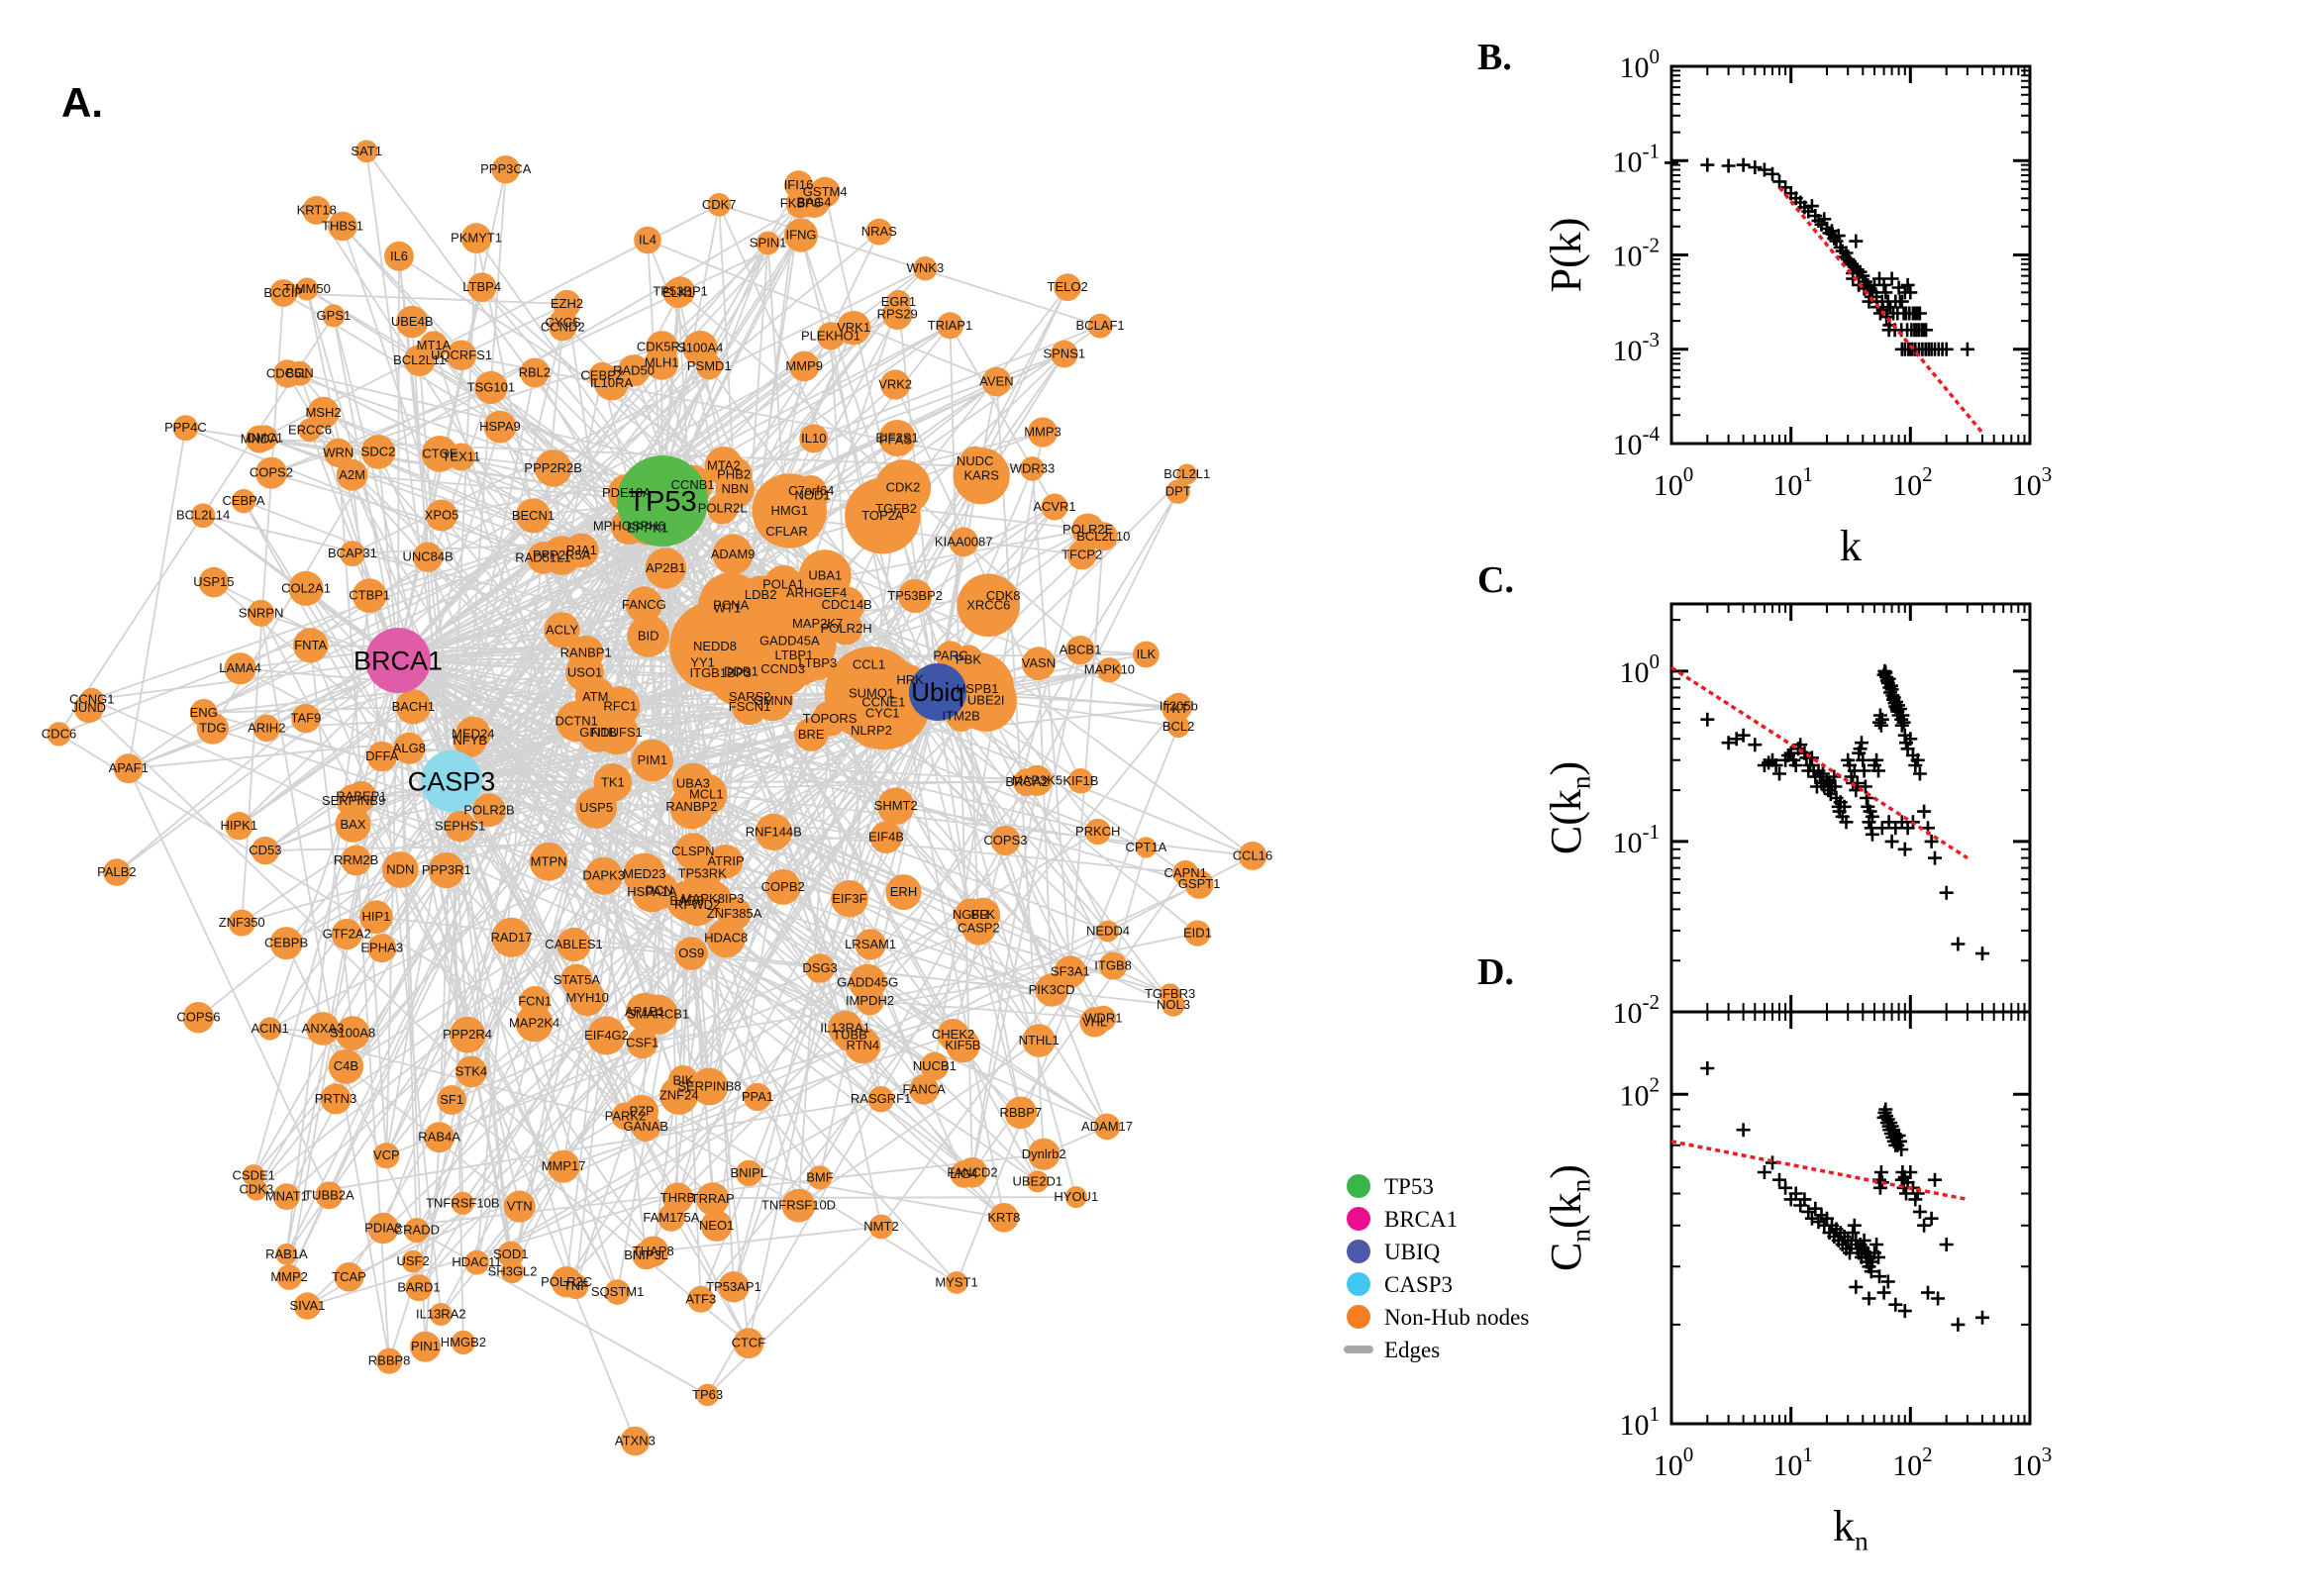  I want to click on network-node-label: MYH10, so click(587, 997).